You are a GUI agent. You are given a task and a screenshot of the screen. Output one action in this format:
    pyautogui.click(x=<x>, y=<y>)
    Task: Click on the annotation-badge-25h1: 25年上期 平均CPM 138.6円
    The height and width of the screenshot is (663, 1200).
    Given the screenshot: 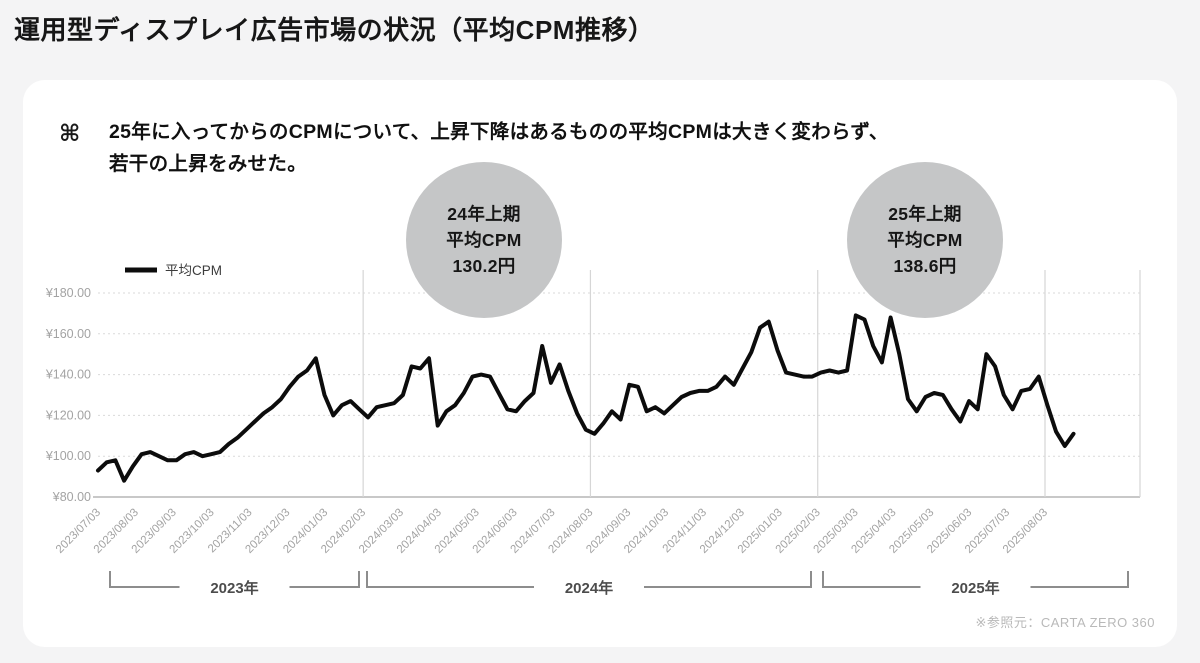 What is the action you would take?
    pyautogui.click(x=925, y=240)
    